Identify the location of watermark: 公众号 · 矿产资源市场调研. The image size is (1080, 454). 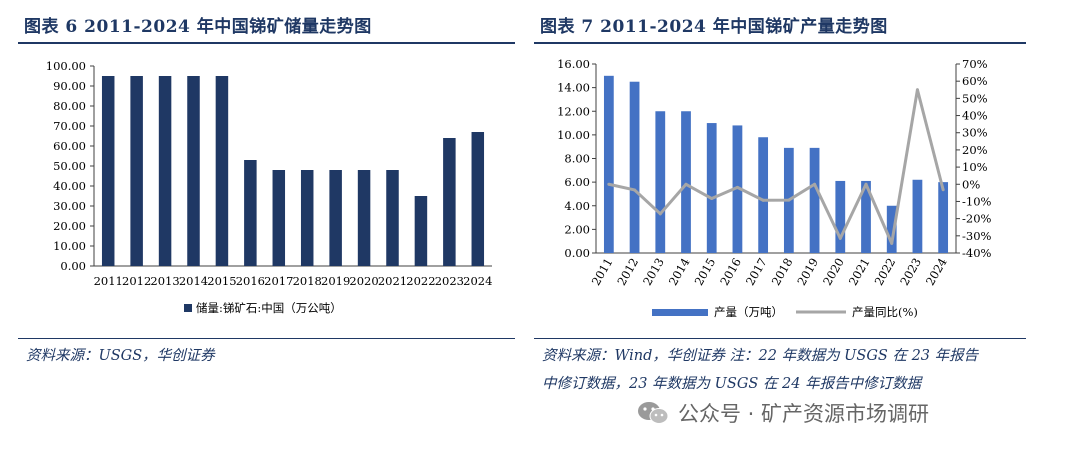
(782, 413).